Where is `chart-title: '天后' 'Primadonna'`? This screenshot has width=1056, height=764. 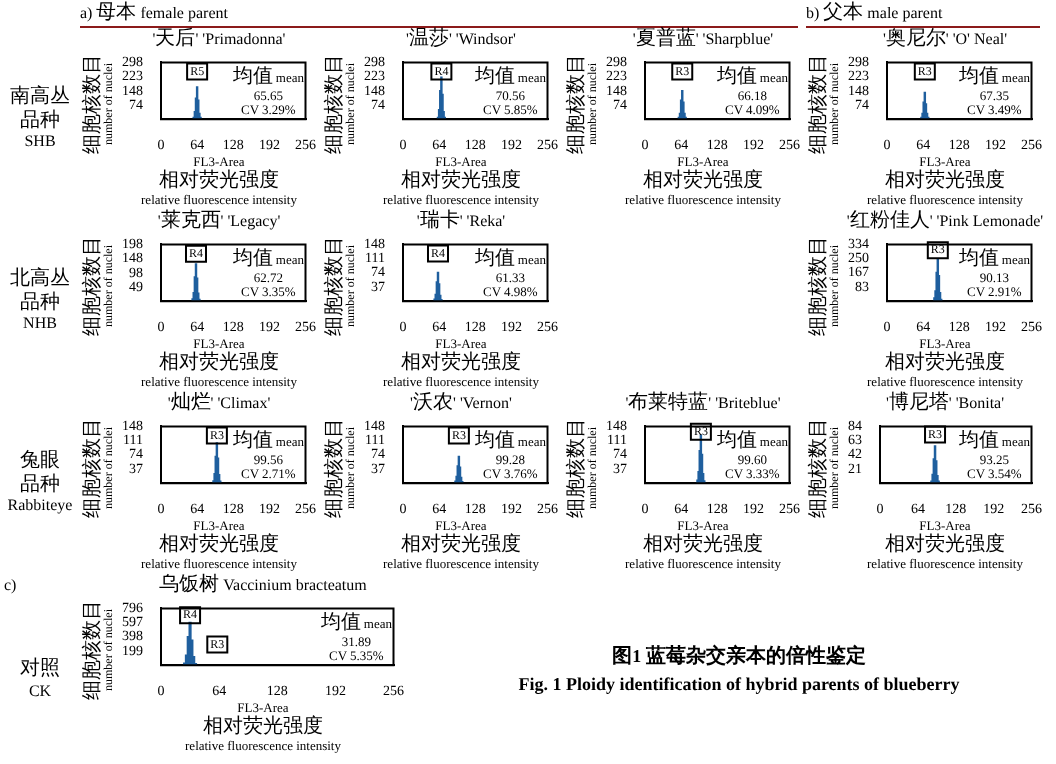 chart-title: '天后' 'Primadonna' is located at coordinates (219, 39).